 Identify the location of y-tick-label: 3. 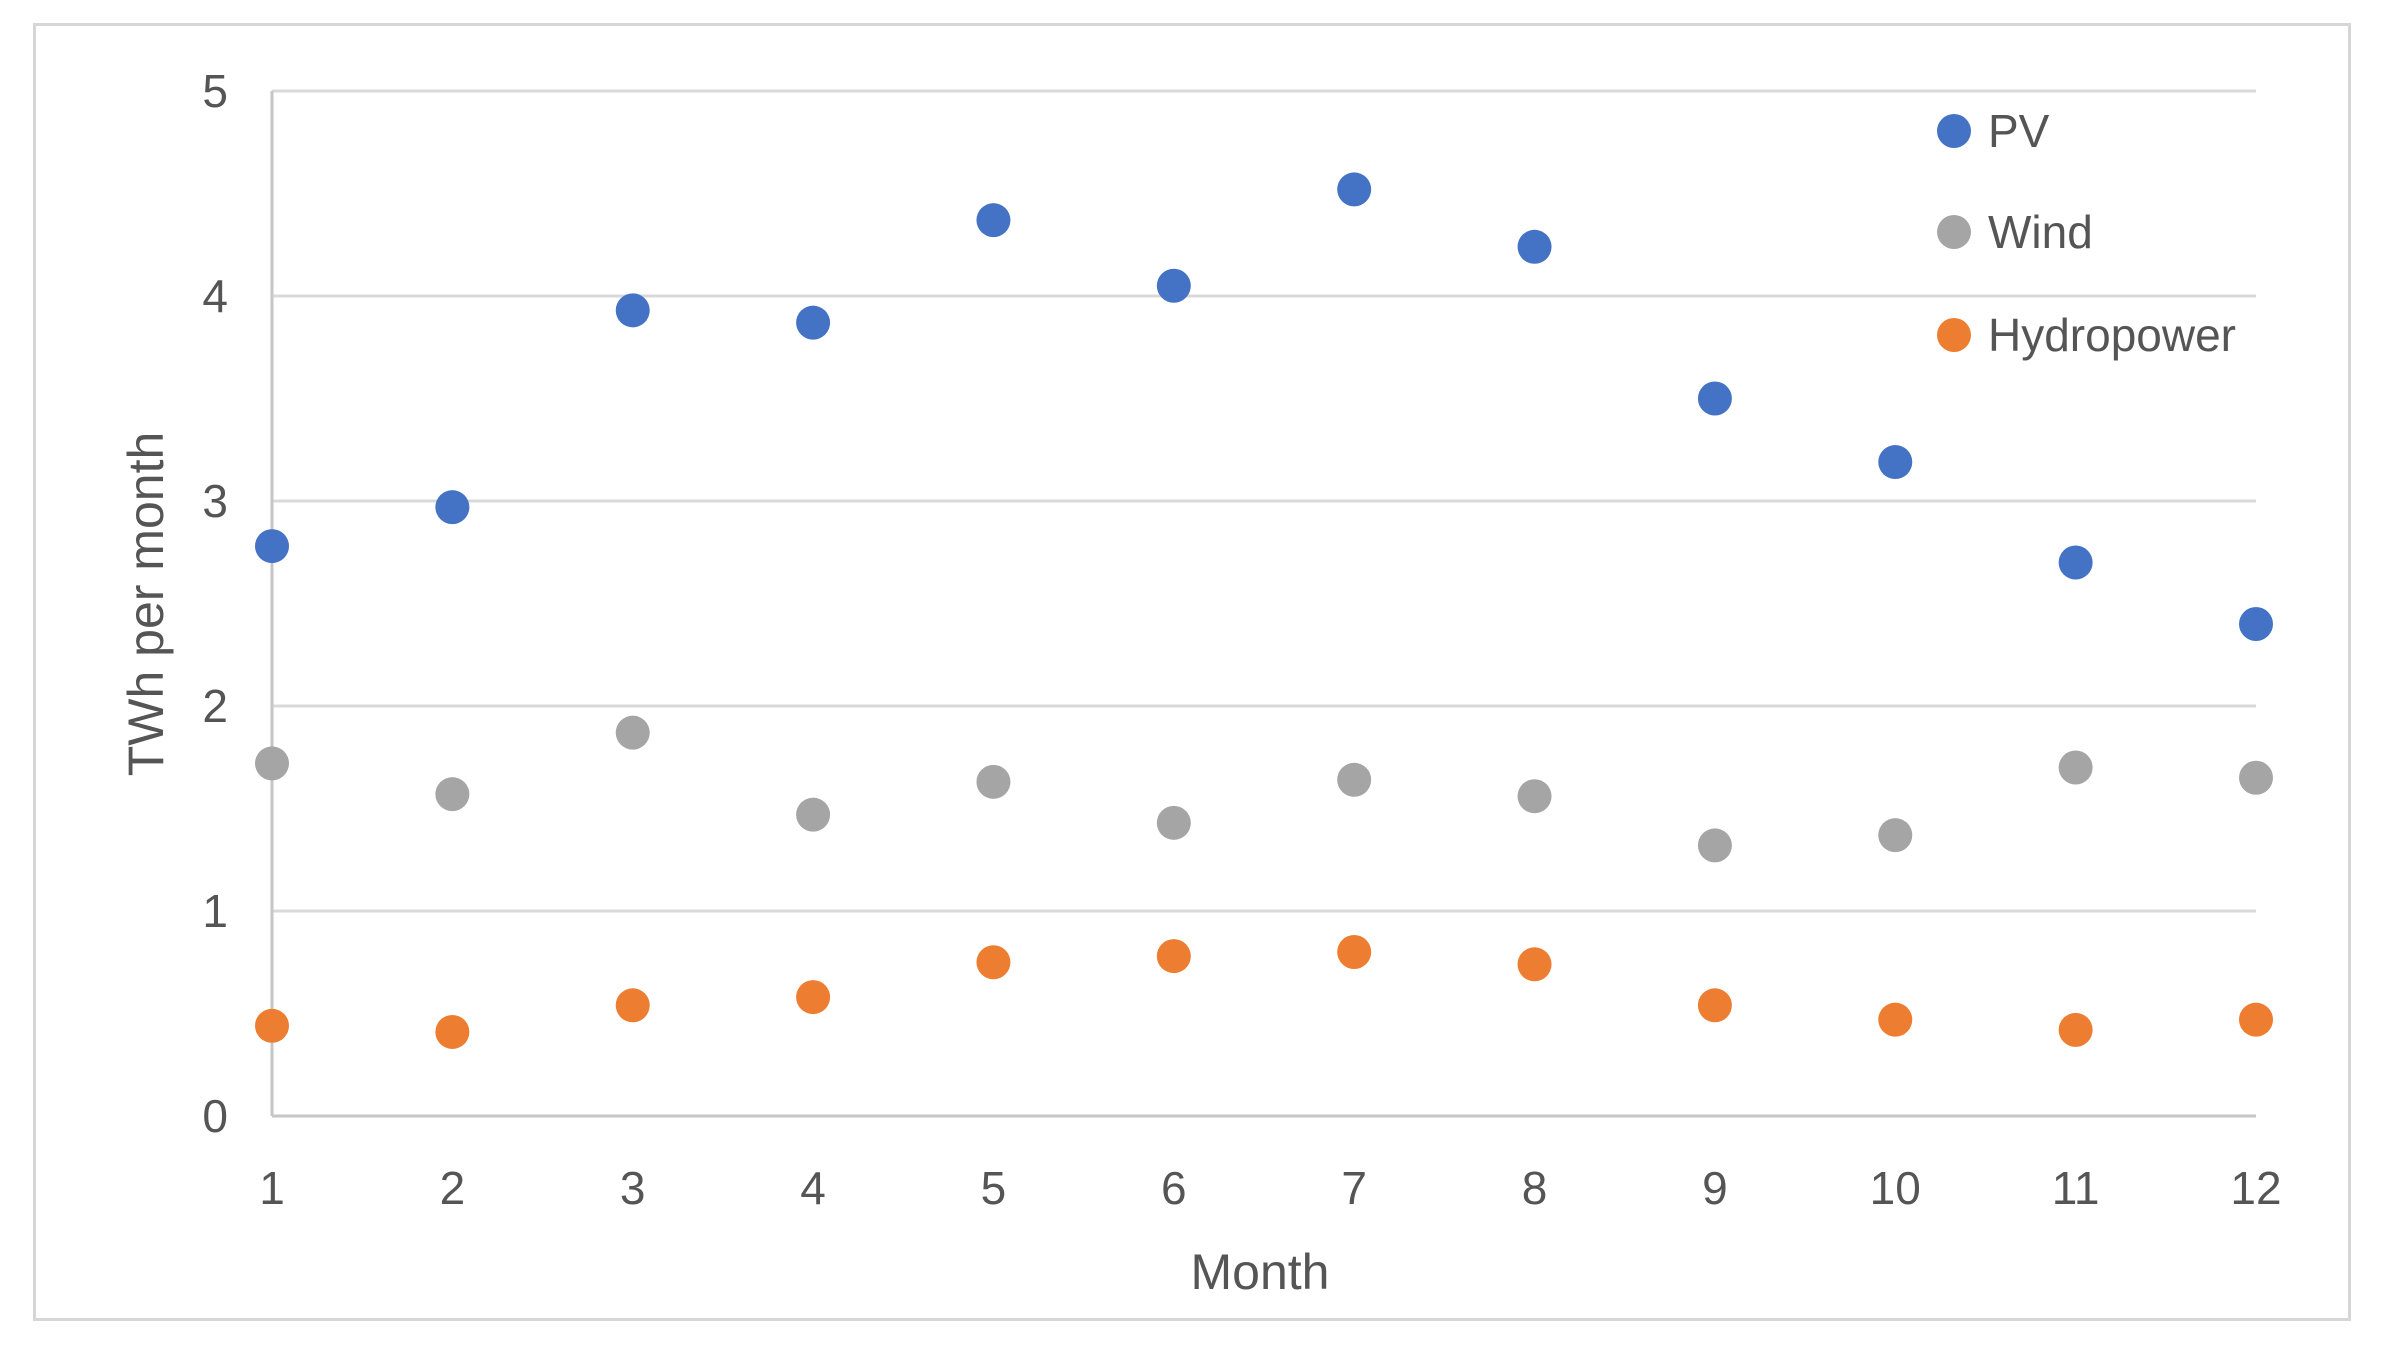
(215, 501).